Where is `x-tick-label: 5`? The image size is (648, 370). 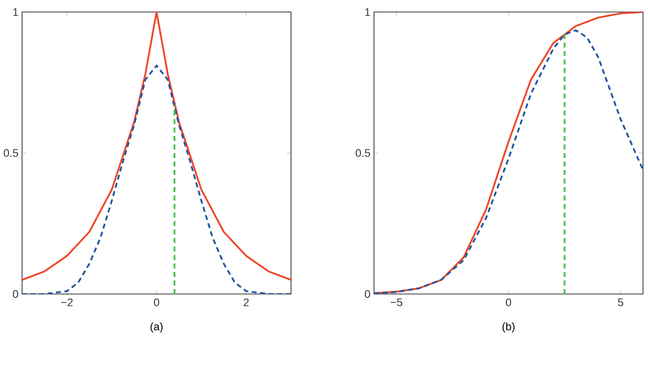 x-tick-label: 5 is located at coordinates (621, 302).